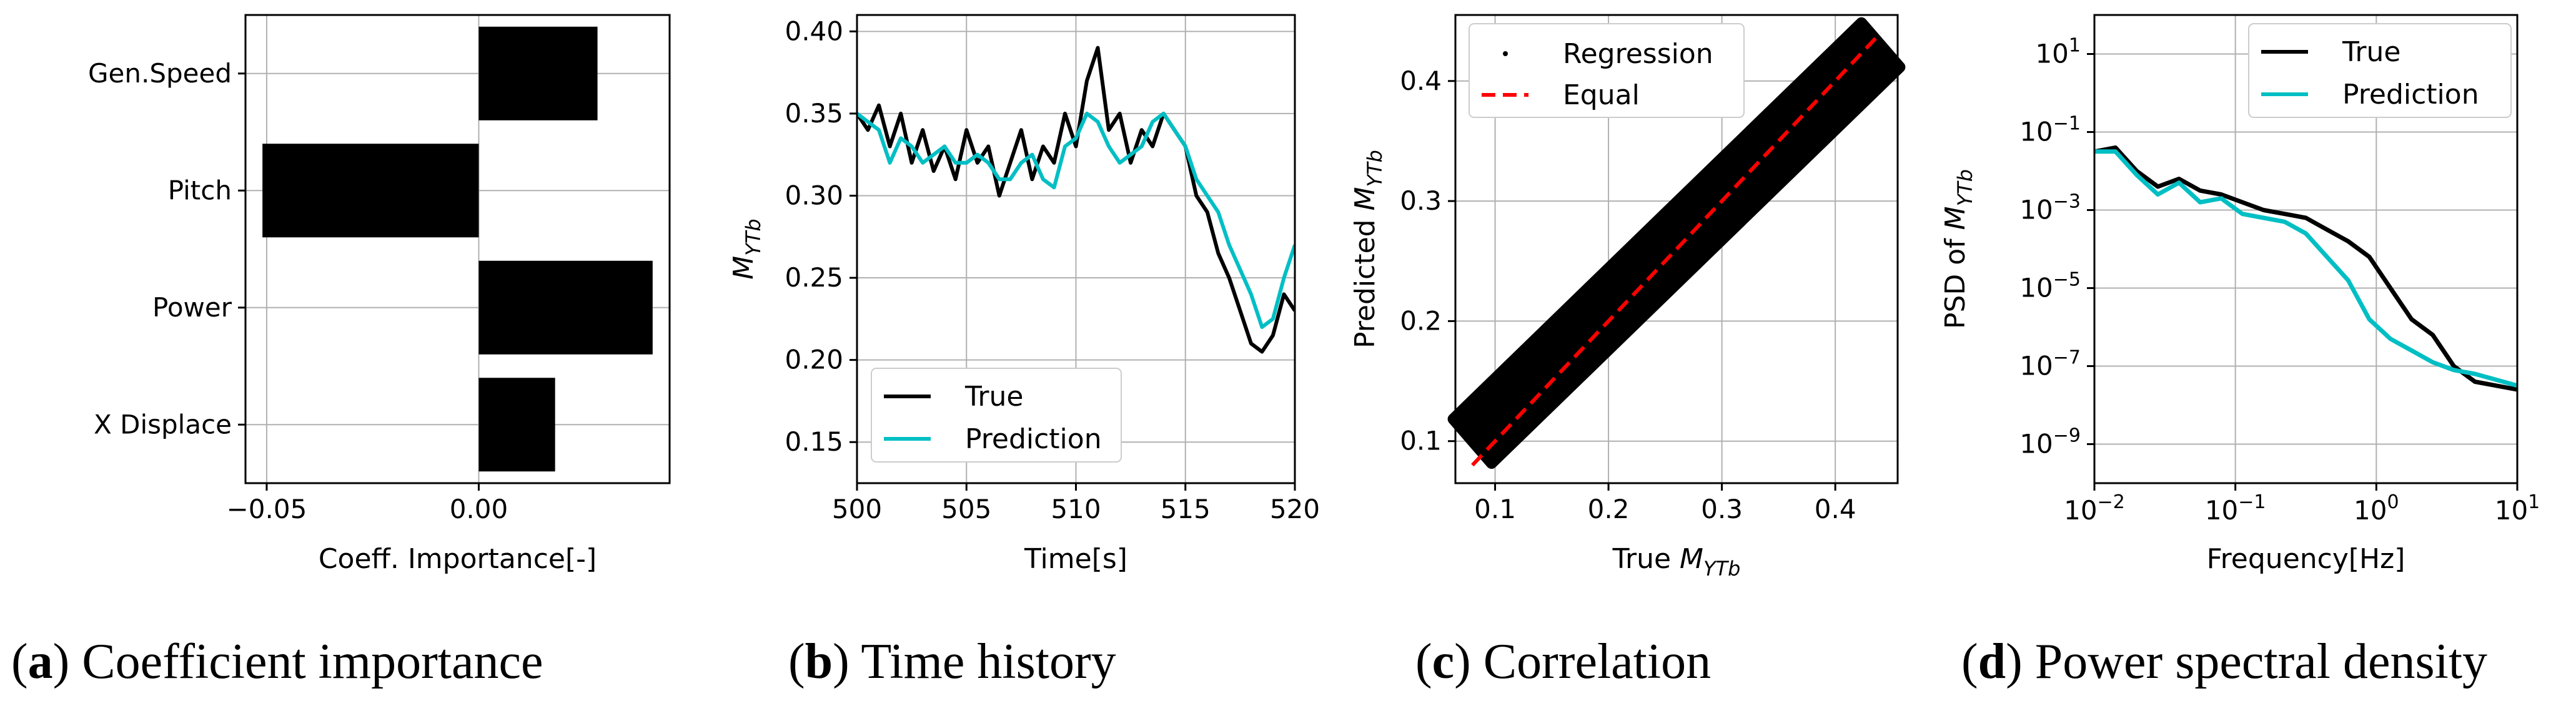 The width and height of the screenshot is (2576, 711). I want to click on d-ytick-label: 10⁻³, so click(2050, 208).